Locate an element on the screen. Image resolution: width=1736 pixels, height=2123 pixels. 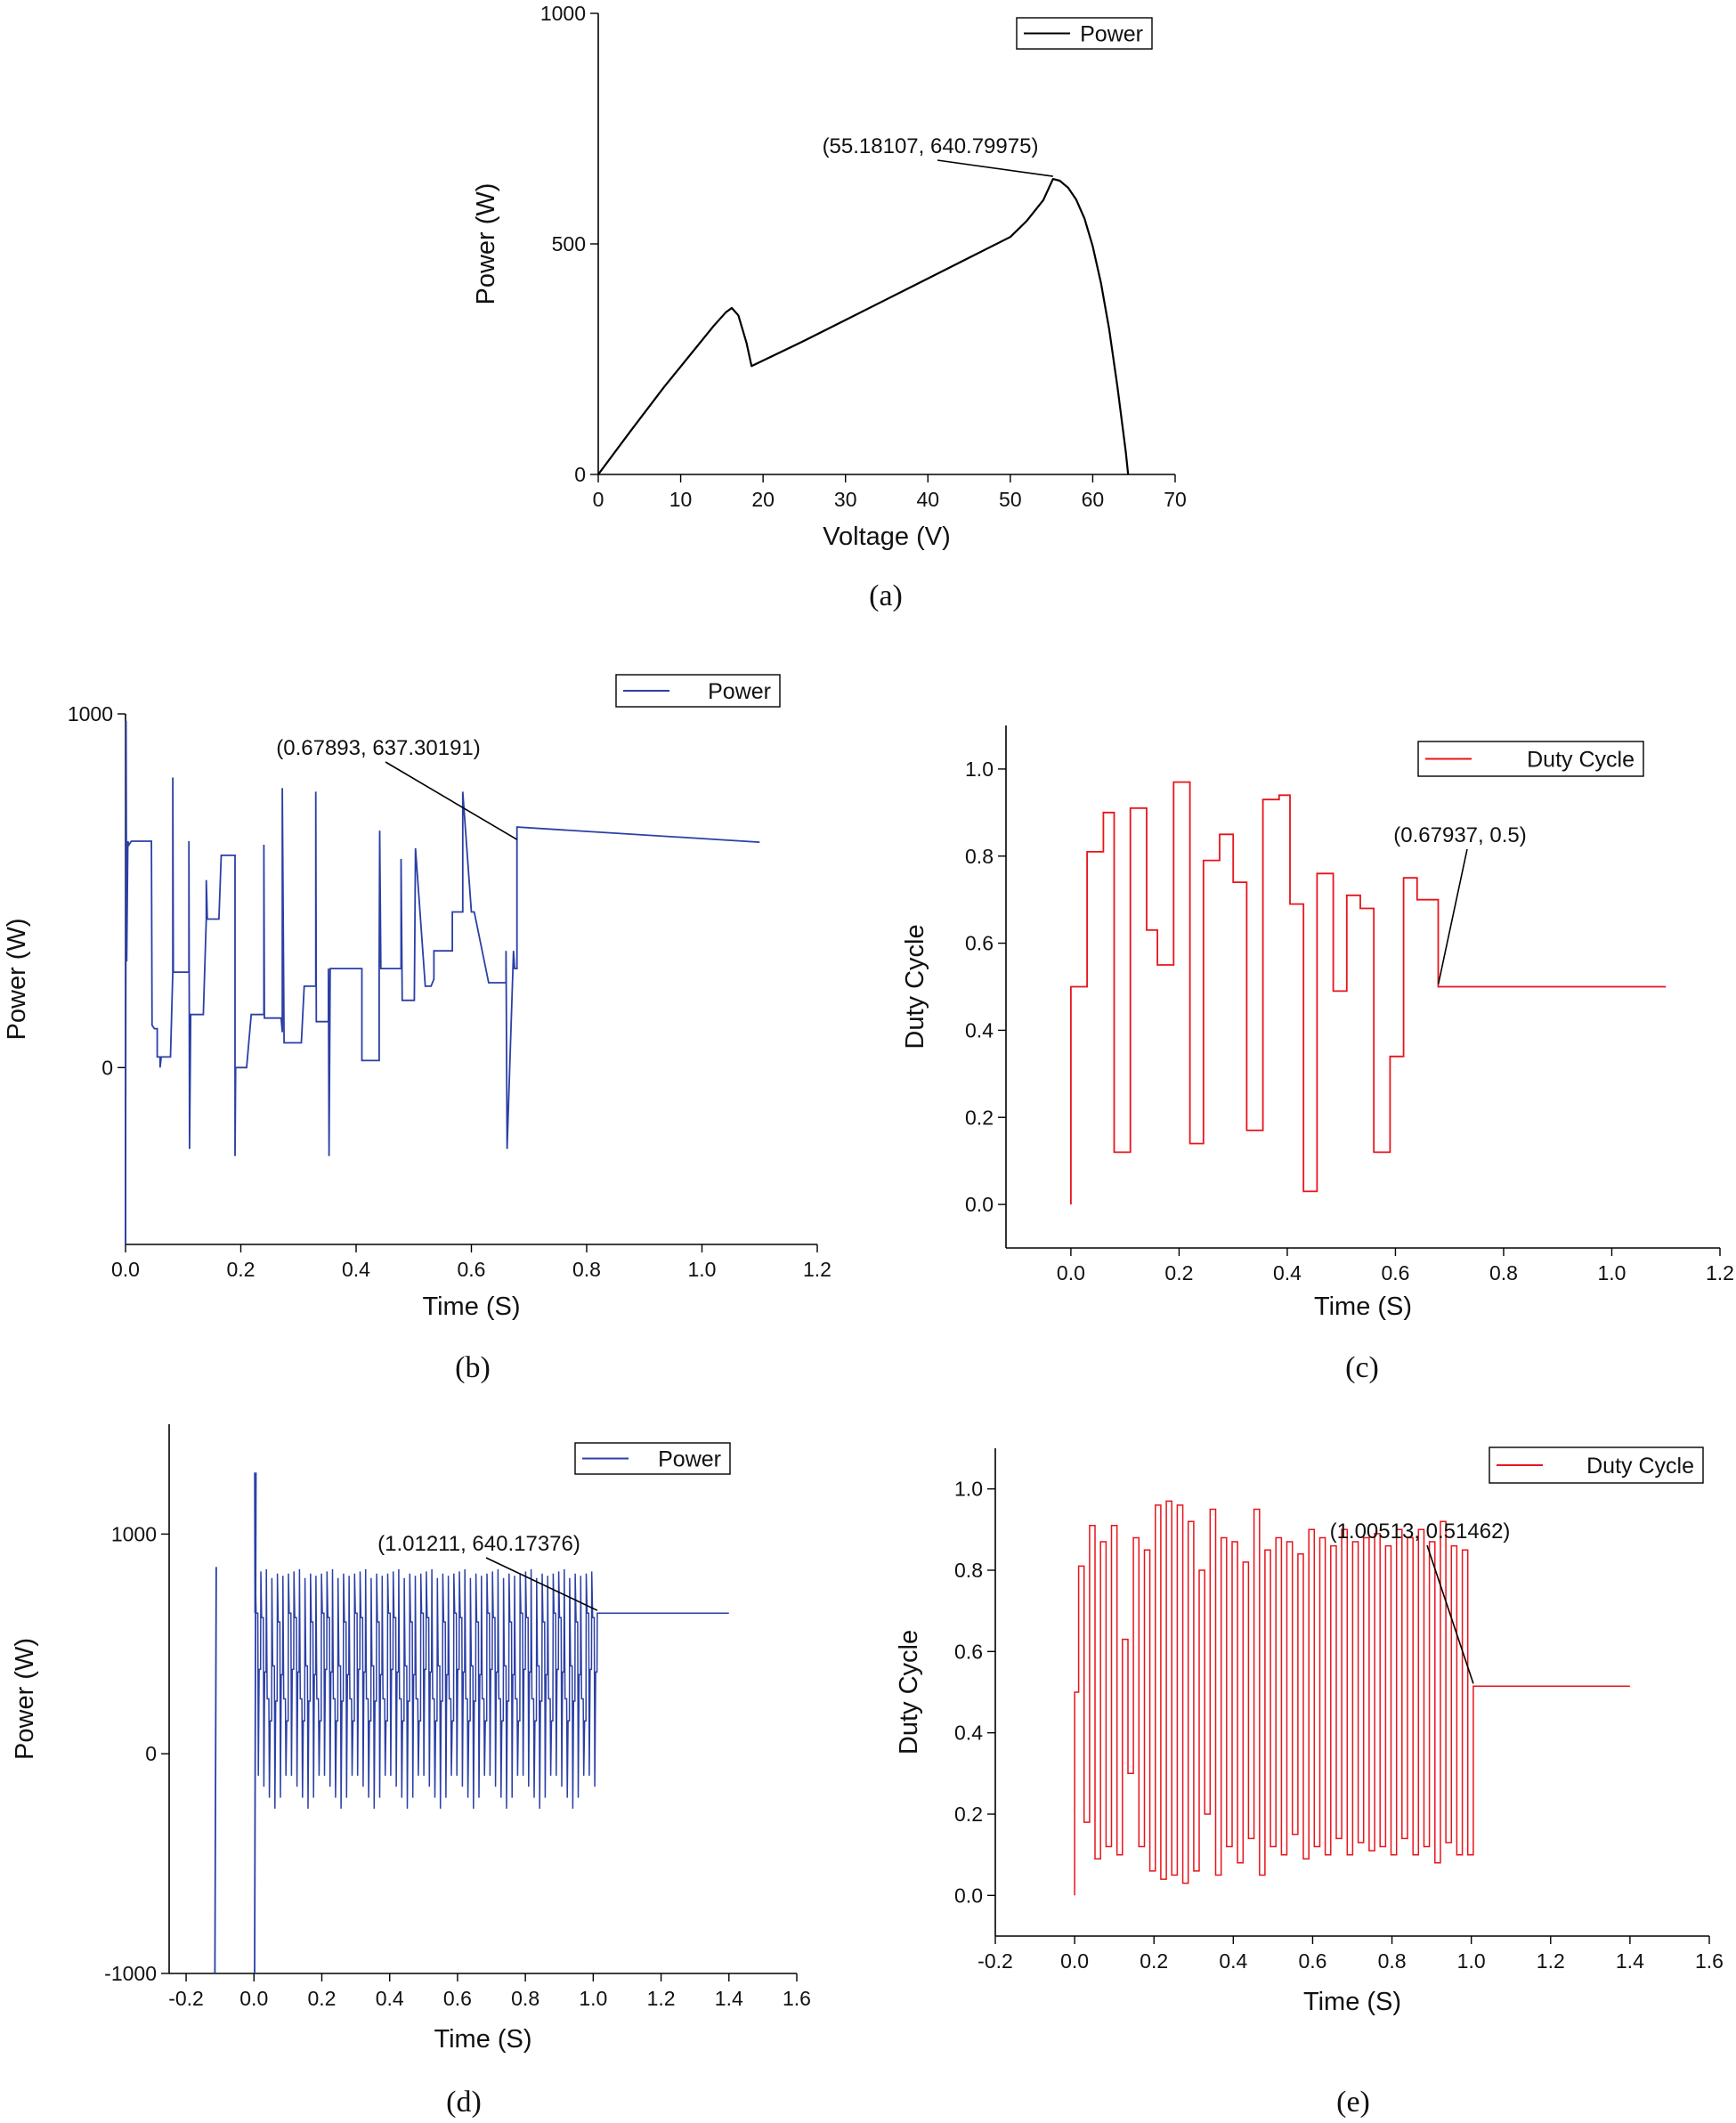
x-tick-label: 1.4 is located at coordinates (729, 1998).